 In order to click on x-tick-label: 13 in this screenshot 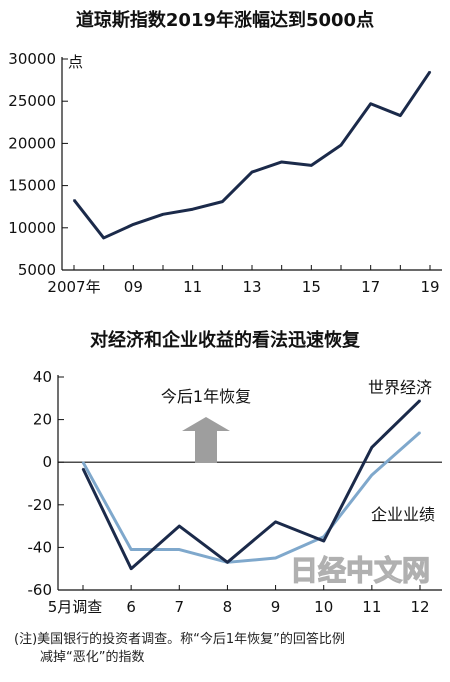, I will do `click(251, 287)`.